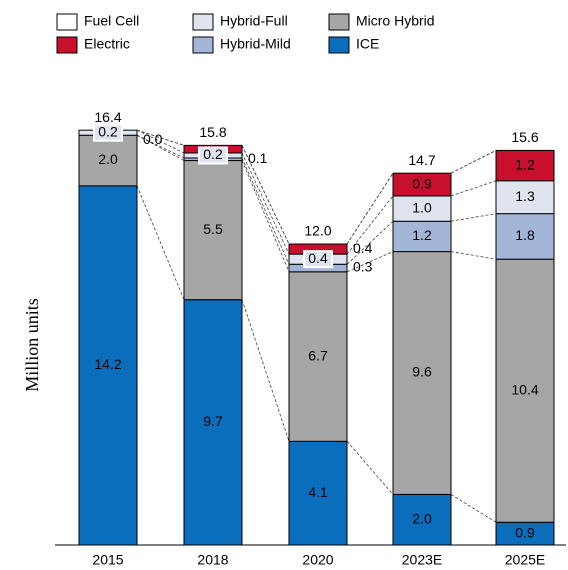 This screenshot has width=568, height=570. Describe the element at coordinates (255, 44) in the screenshot. I see `legend-label: Hybrid-Mild` at that location.